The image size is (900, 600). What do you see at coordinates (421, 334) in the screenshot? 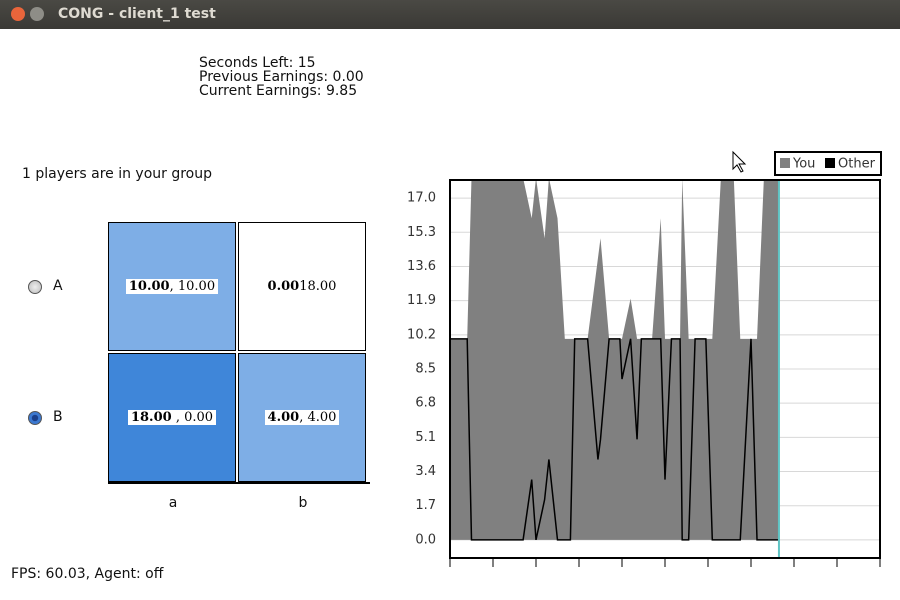
I see `y-tick-label: 10.2` at bounding box center [421, 334].